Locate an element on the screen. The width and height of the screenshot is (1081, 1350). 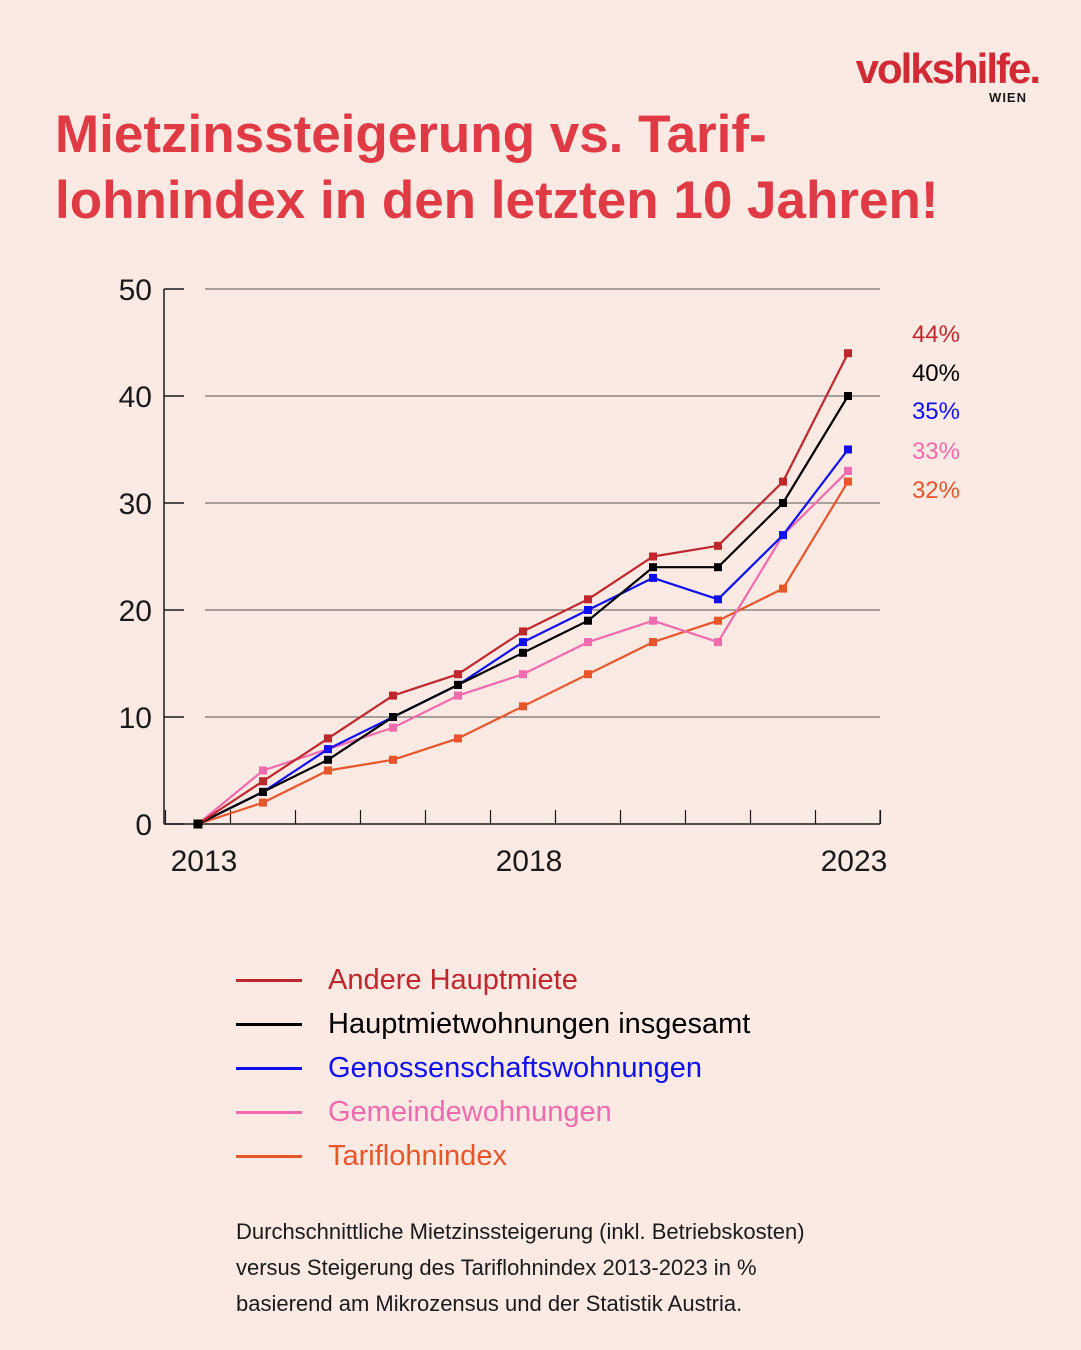
logo-subtitle: WIEN is located at coordinates (1008, 97).